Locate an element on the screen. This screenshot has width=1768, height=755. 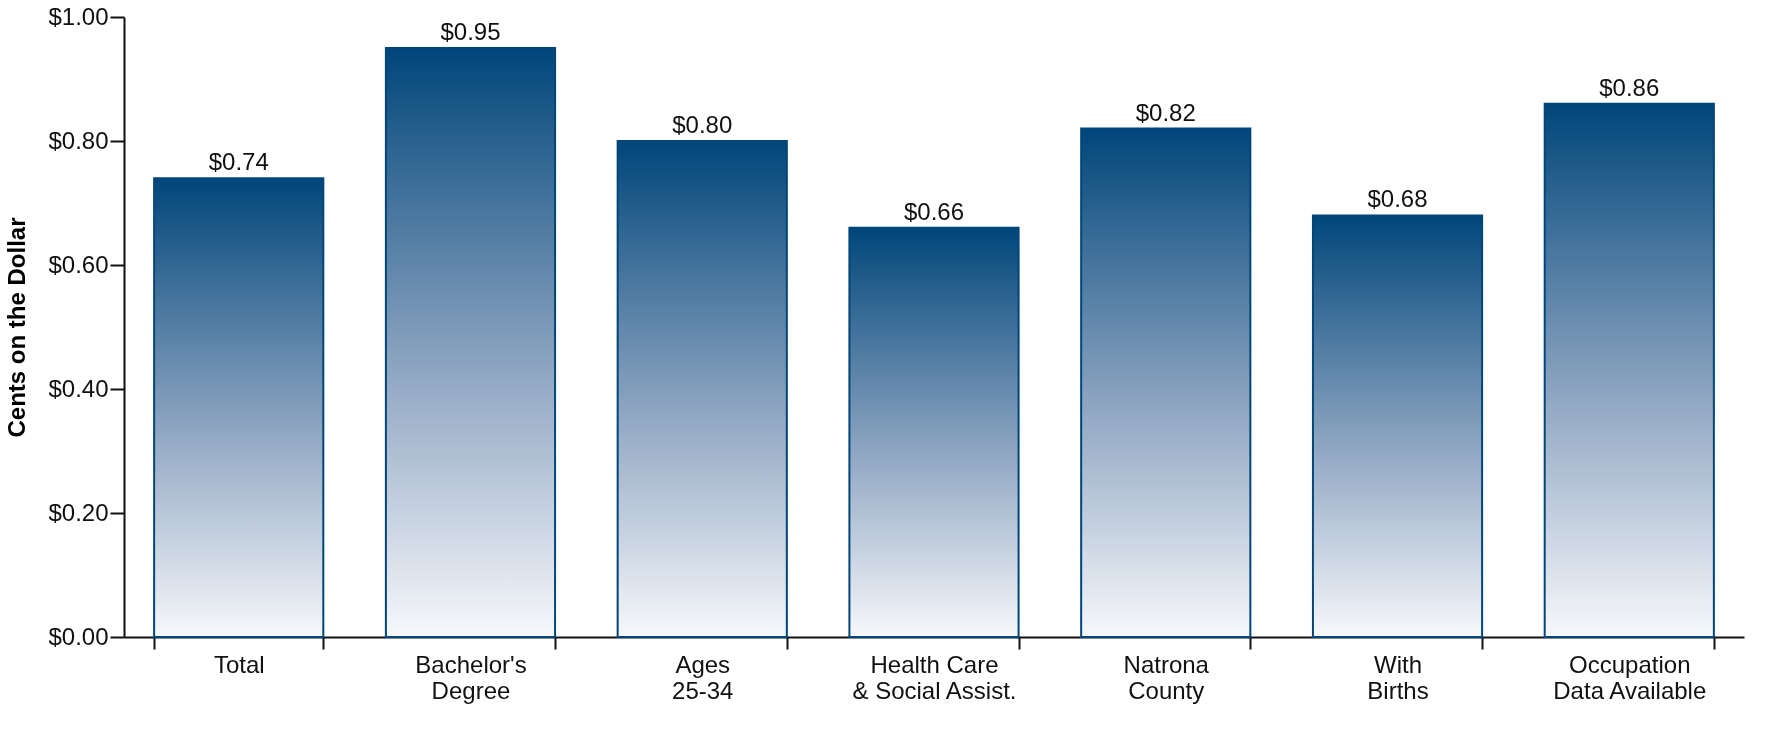
data-label: $0.95 is located at coordinates (470, 31).